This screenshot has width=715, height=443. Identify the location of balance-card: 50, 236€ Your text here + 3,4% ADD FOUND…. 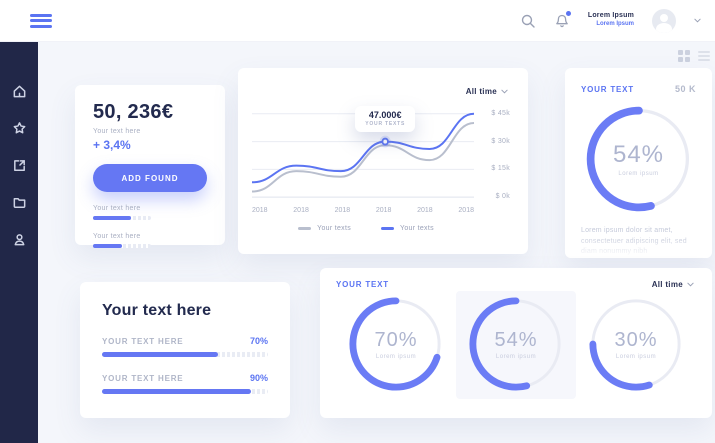
(150, 166).